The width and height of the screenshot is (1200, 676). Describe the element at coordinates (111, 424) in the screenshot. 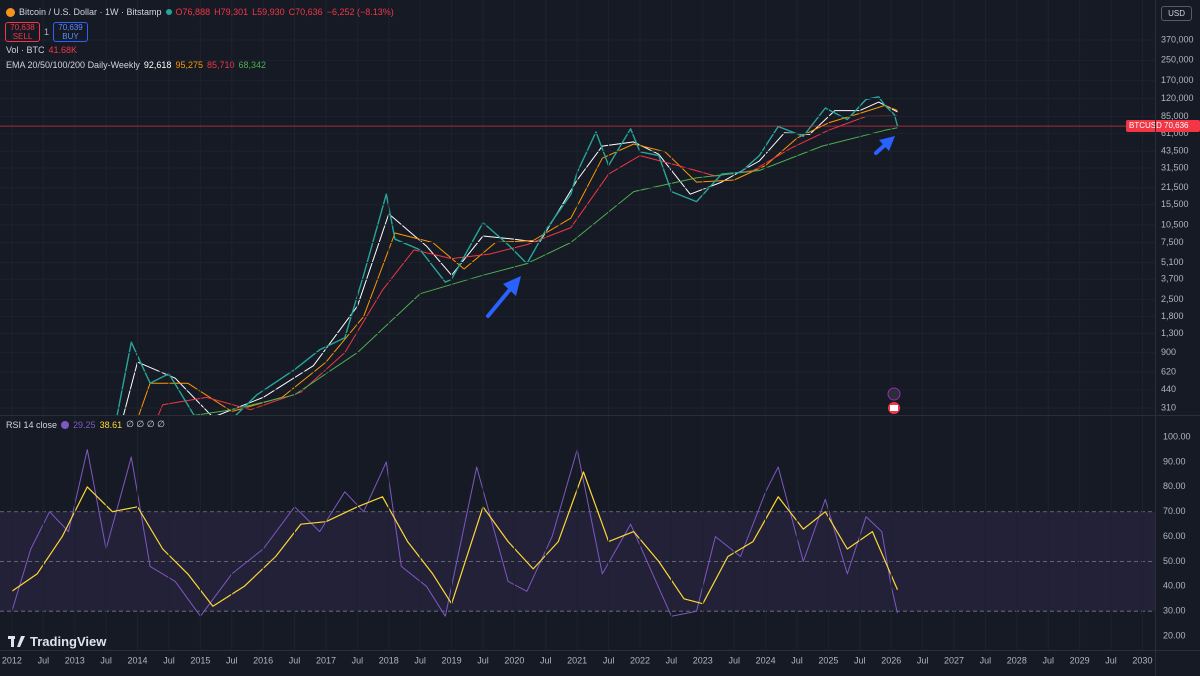

I see `rsi-ma-value: 38.61` at that location.